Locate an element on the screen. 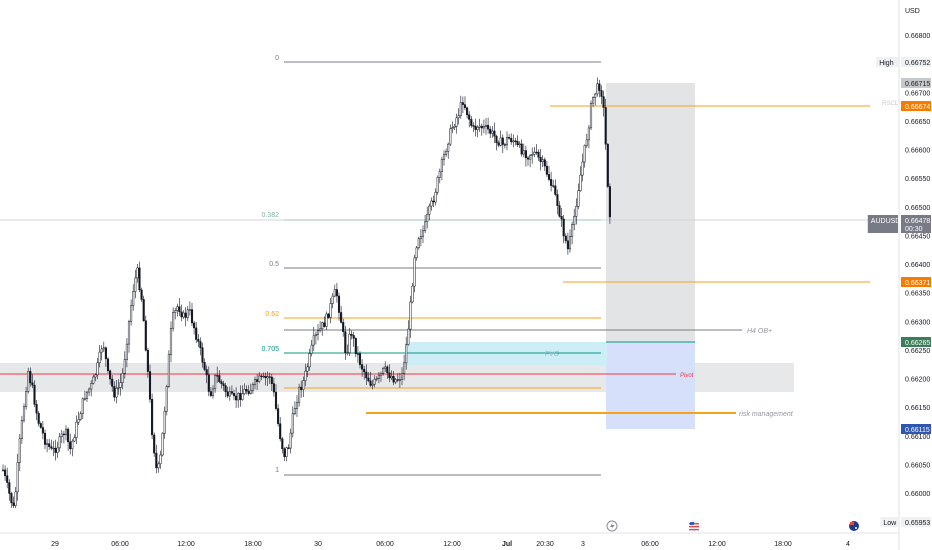 The width and height of the screenshot is (932, 550). us-flag-icon is located at coordinates (694, 526).